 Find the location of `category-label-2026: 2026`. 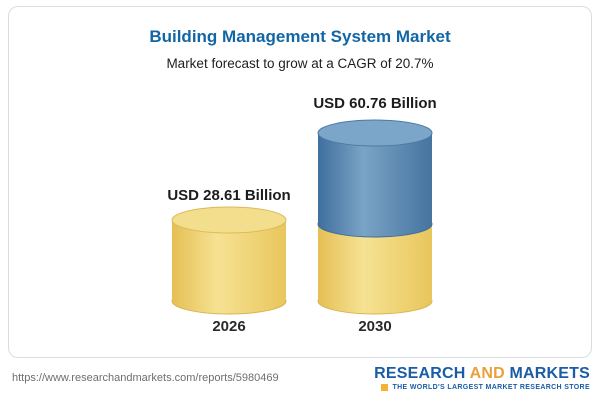

category-label-2026: 2026 is located at coordinates (228, 326).